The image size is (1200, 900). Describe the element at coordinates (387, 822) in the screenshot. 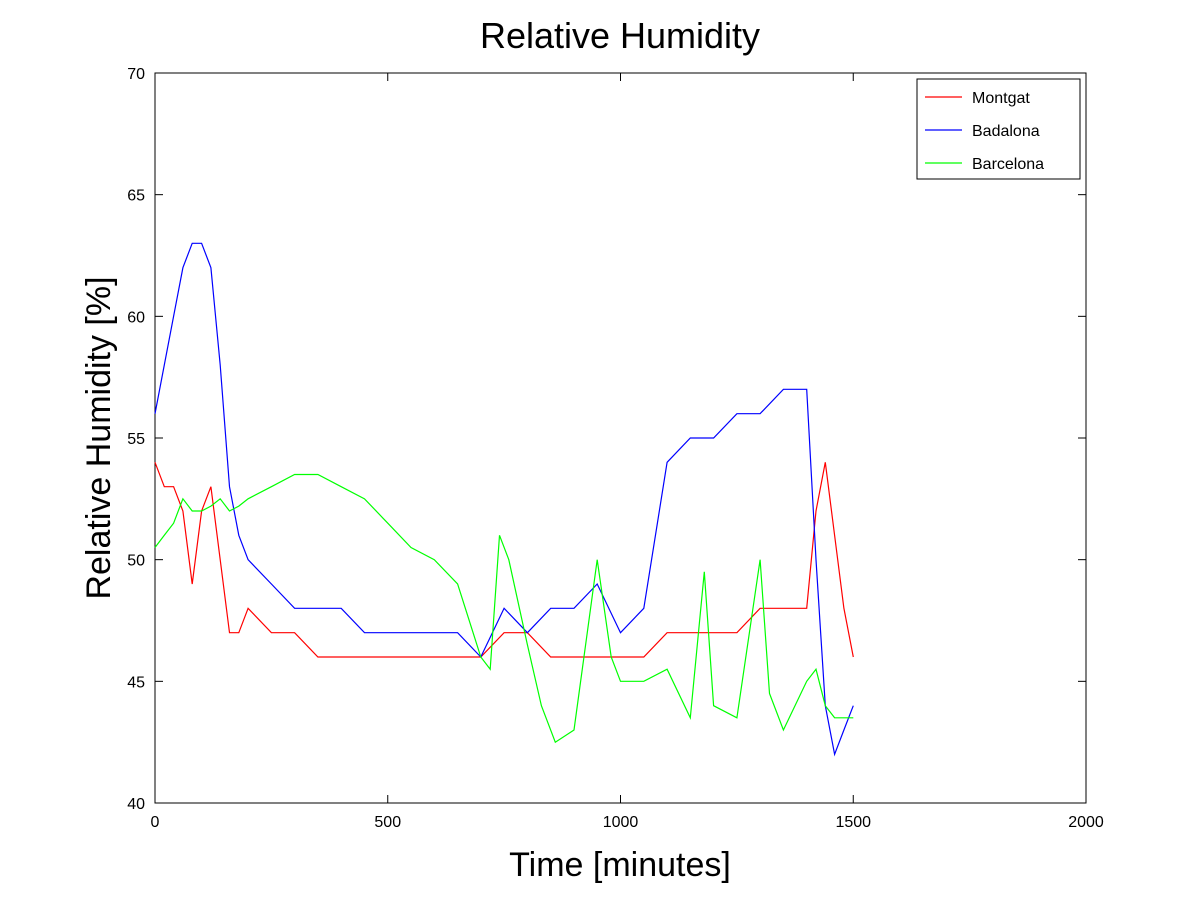

I see `x-tick-label: 500` at that location.